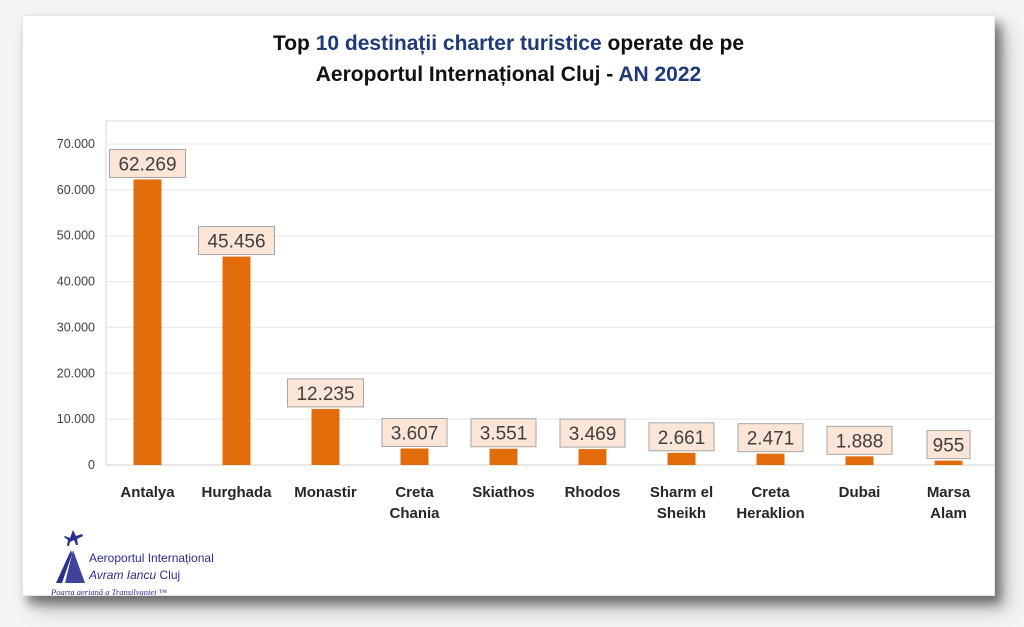 Image resolution: width=1024 pixels, height=627 pixels. I want to click on title-text: Aeroportul Internațional Cluj -, so click(467, 74).